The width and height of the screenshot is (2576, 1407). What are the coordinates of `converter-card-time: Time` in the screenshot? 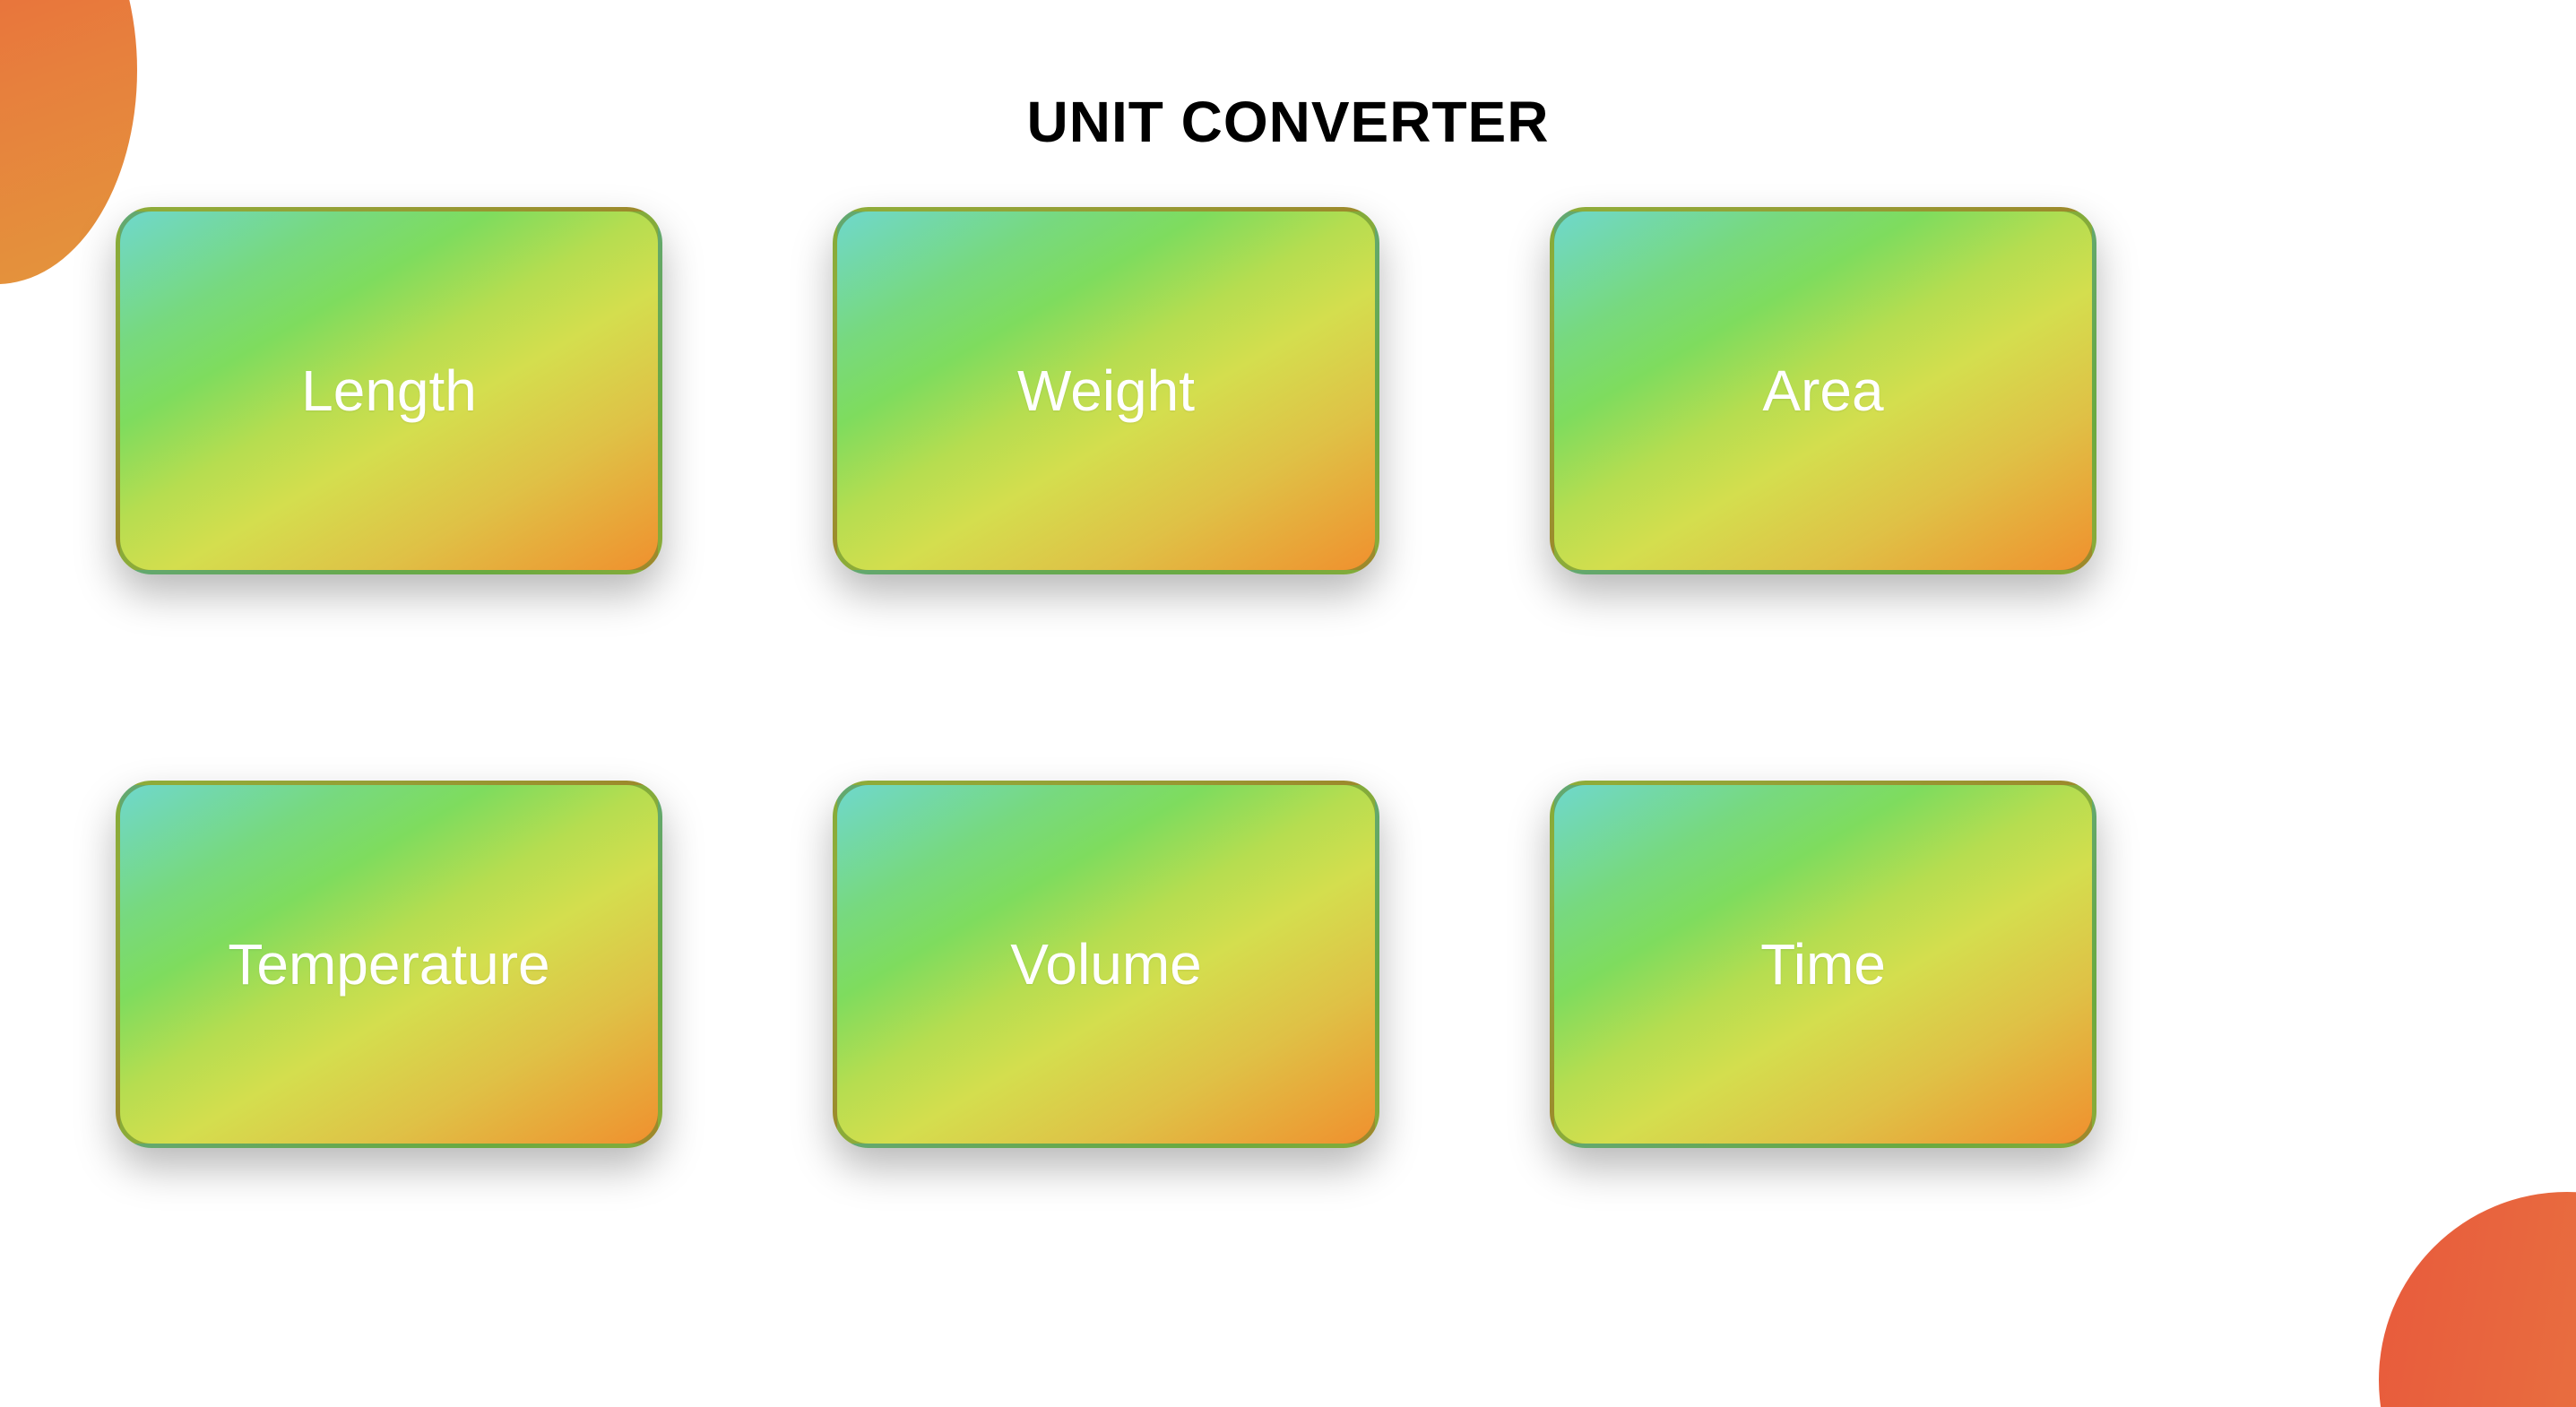 It's located at (1823, 964).